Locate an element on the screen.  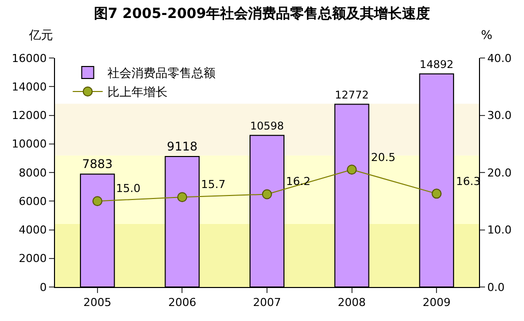
y-axis-title: 亿元 is located at coordinates (40, 35).